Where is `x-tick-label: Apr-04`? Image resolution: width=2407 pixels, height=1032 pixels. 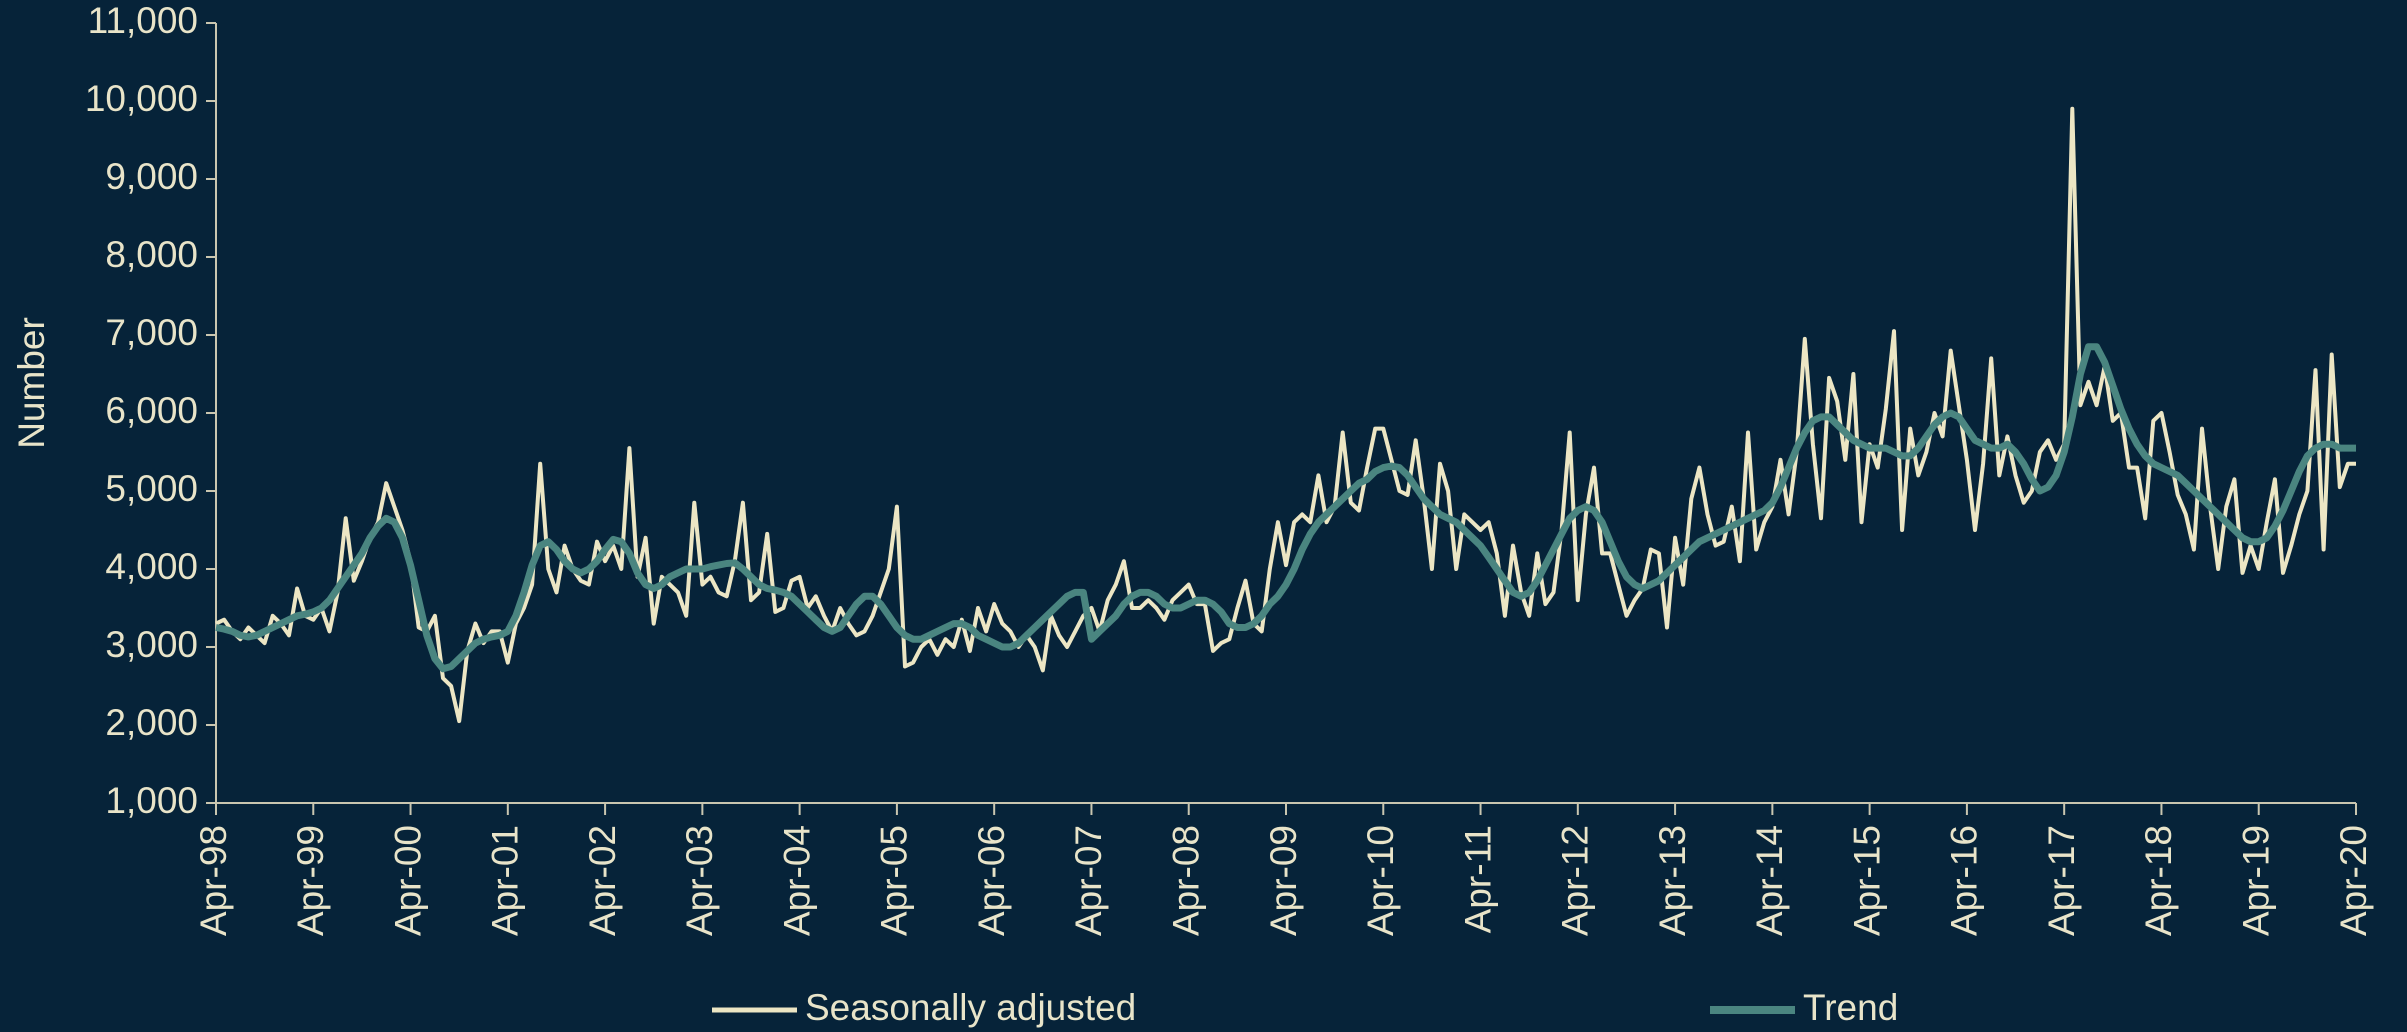 x-tick-label: Apr-04 is located at coordinates (796, 880).